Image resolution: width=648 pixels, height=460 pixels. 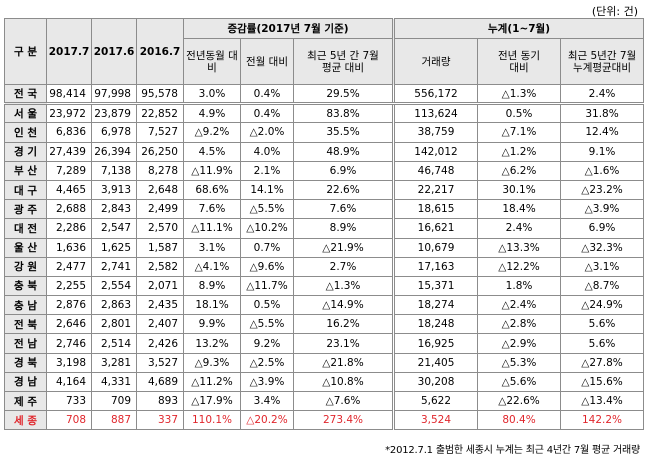 What do you see at coordinates (343, 382) in the screenshot?
I see `avg5-change-cell: △10.8%` at bounding box center [343, 382].